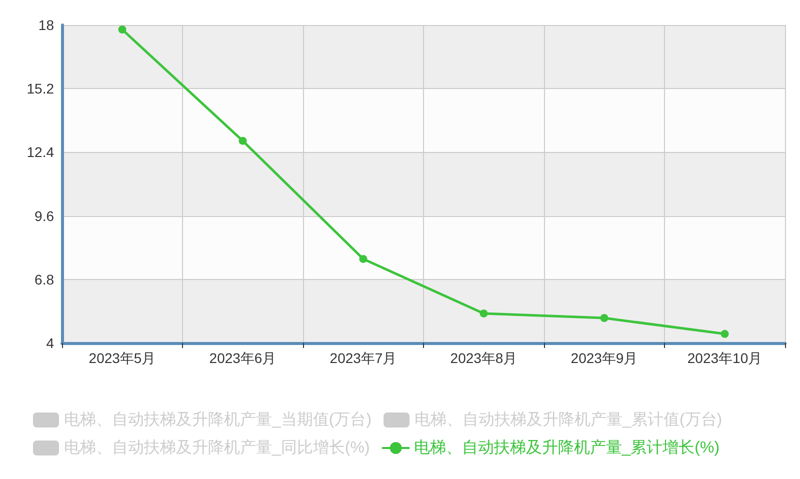  What do you see at coordinates (604, 358) in the screenshot?
I see `x-tick-label: 2023年9月` at bounding box center [604, 358].